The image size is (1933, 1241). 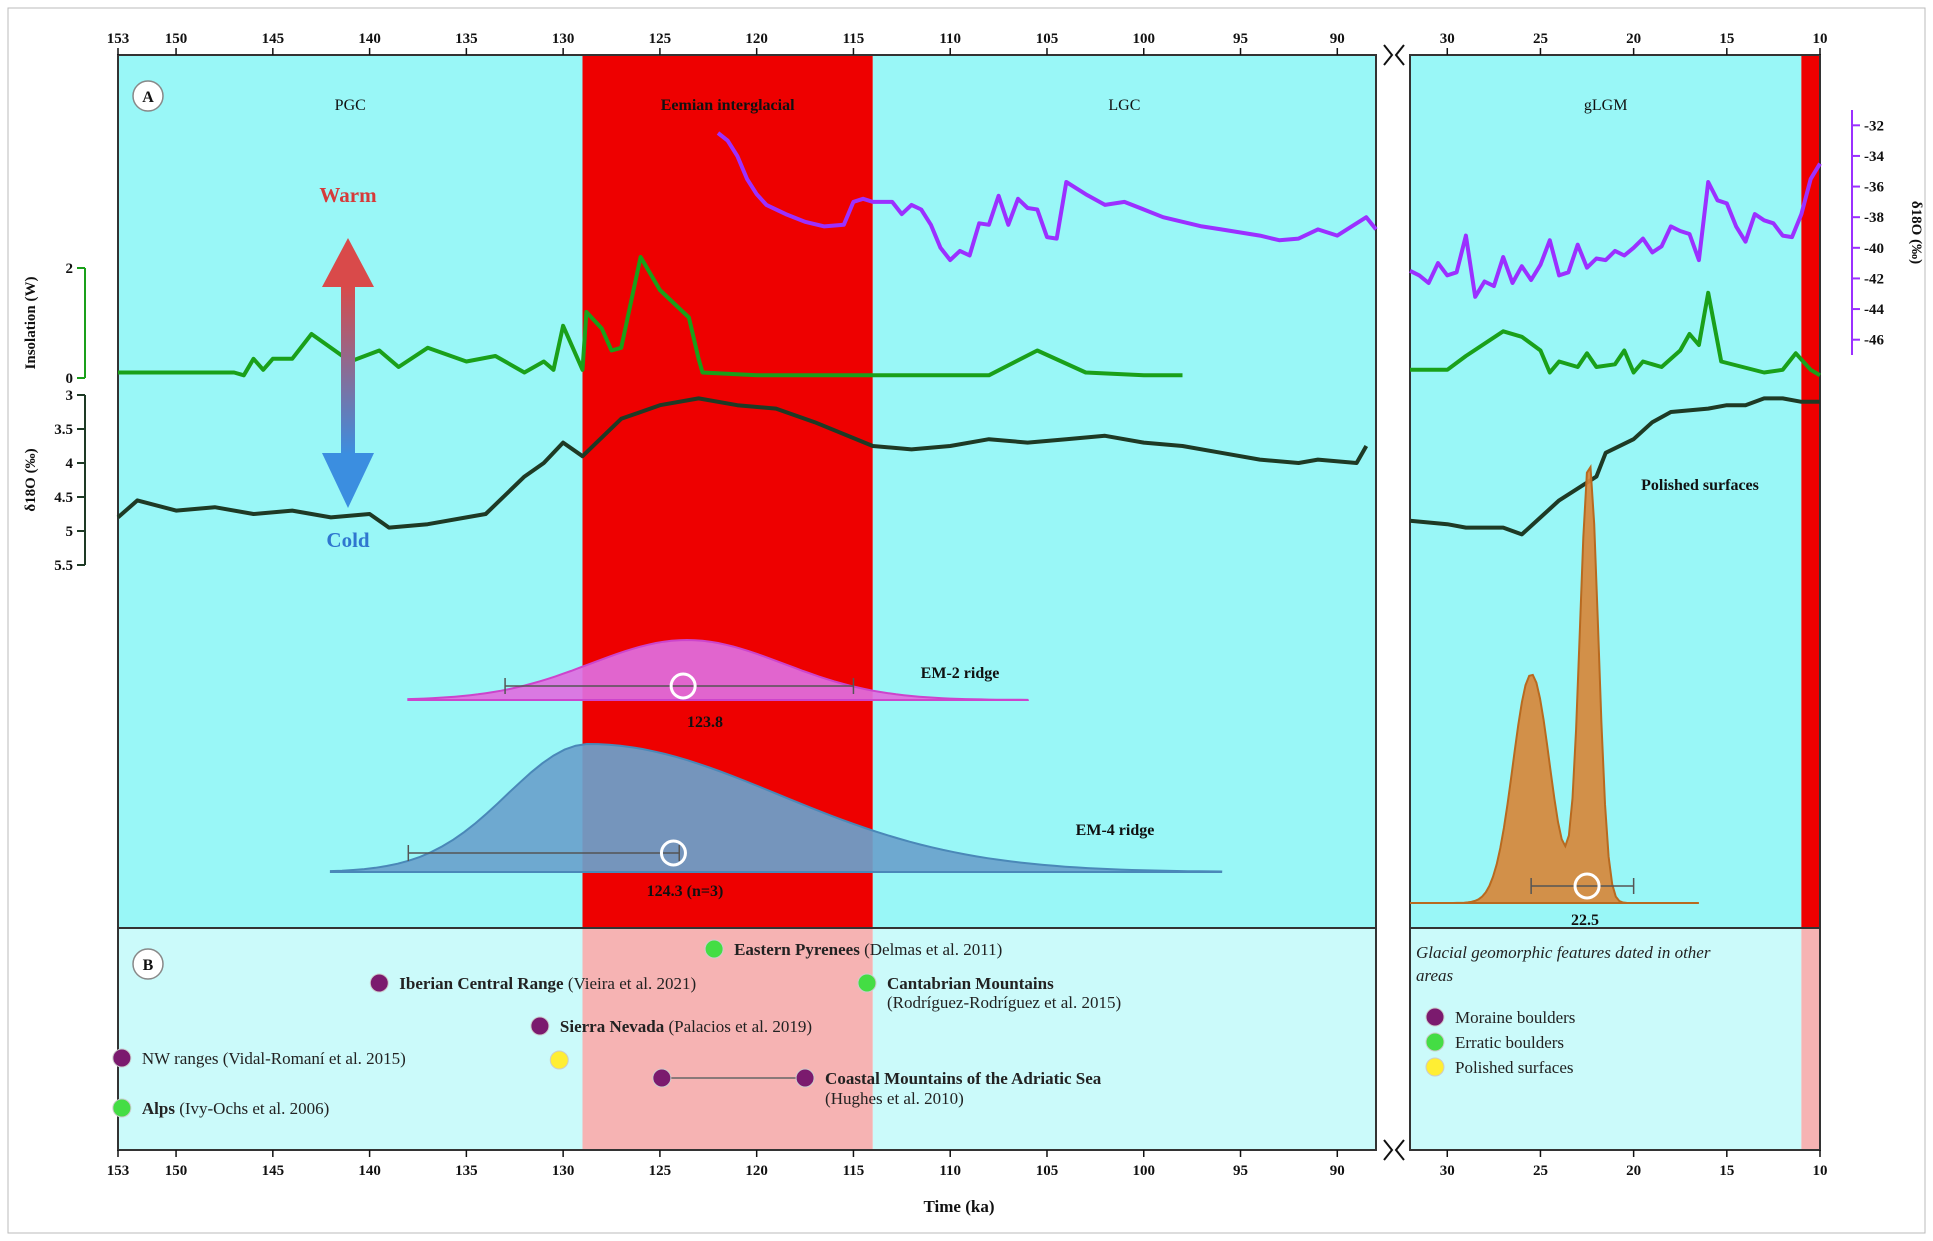 What do you see at coordinates (970, 983) in the screenshot?
I see `point-label-2: Cantabrian Mountains` at bounding box center [970, 983].